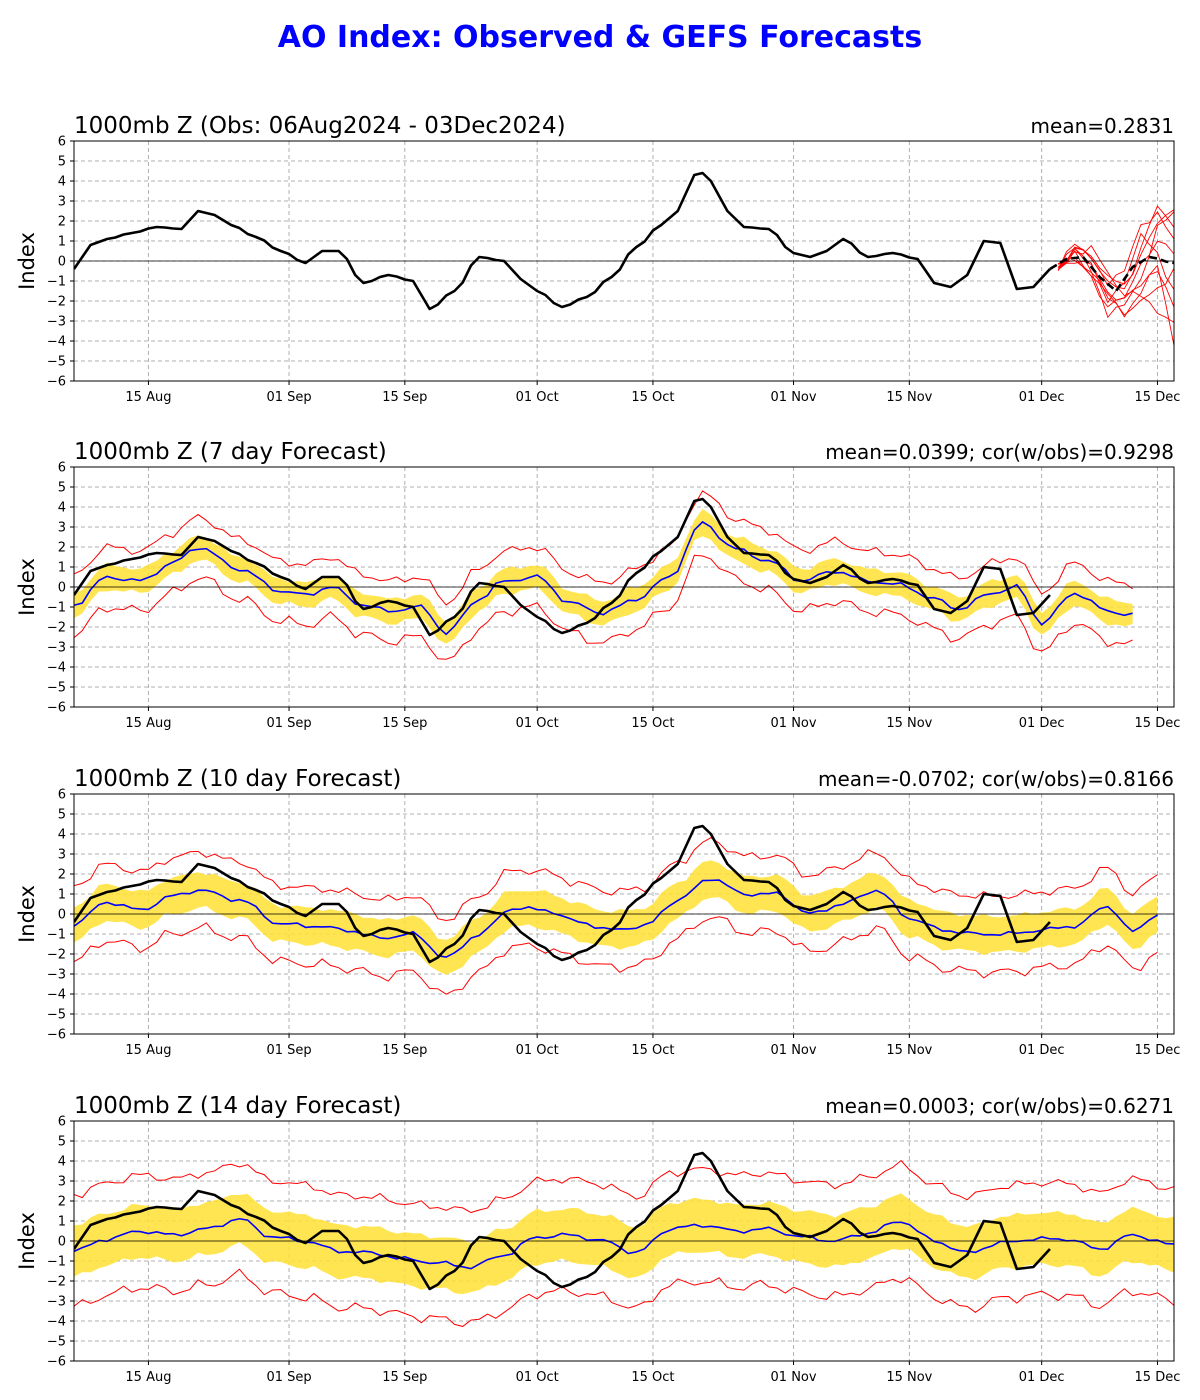 The image size is (1200, 1400). Describe the element at coordinates (996, 779) in the screenshot. I see `panel-stat: mean=-0.0702; cor(w/obs)=0.8166` at that location.